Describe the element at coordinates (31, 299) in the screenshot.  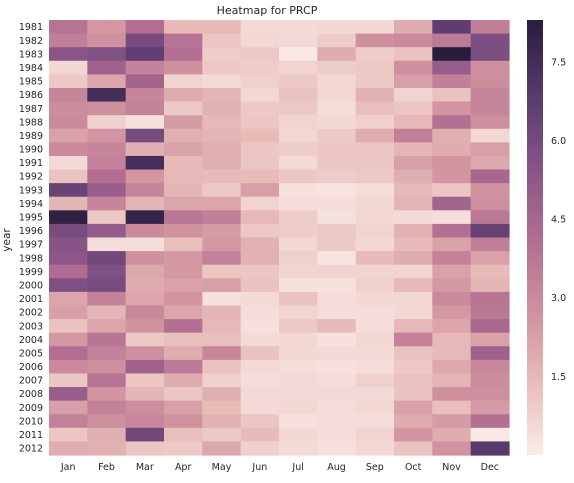
I see `y-tick-label: 2001` at that location.